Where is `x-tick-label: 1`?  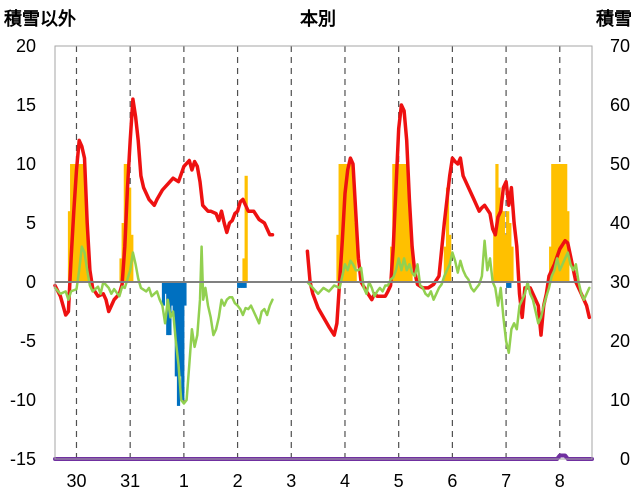 x-tick-label: 1 is located at coordinates (184, 481).